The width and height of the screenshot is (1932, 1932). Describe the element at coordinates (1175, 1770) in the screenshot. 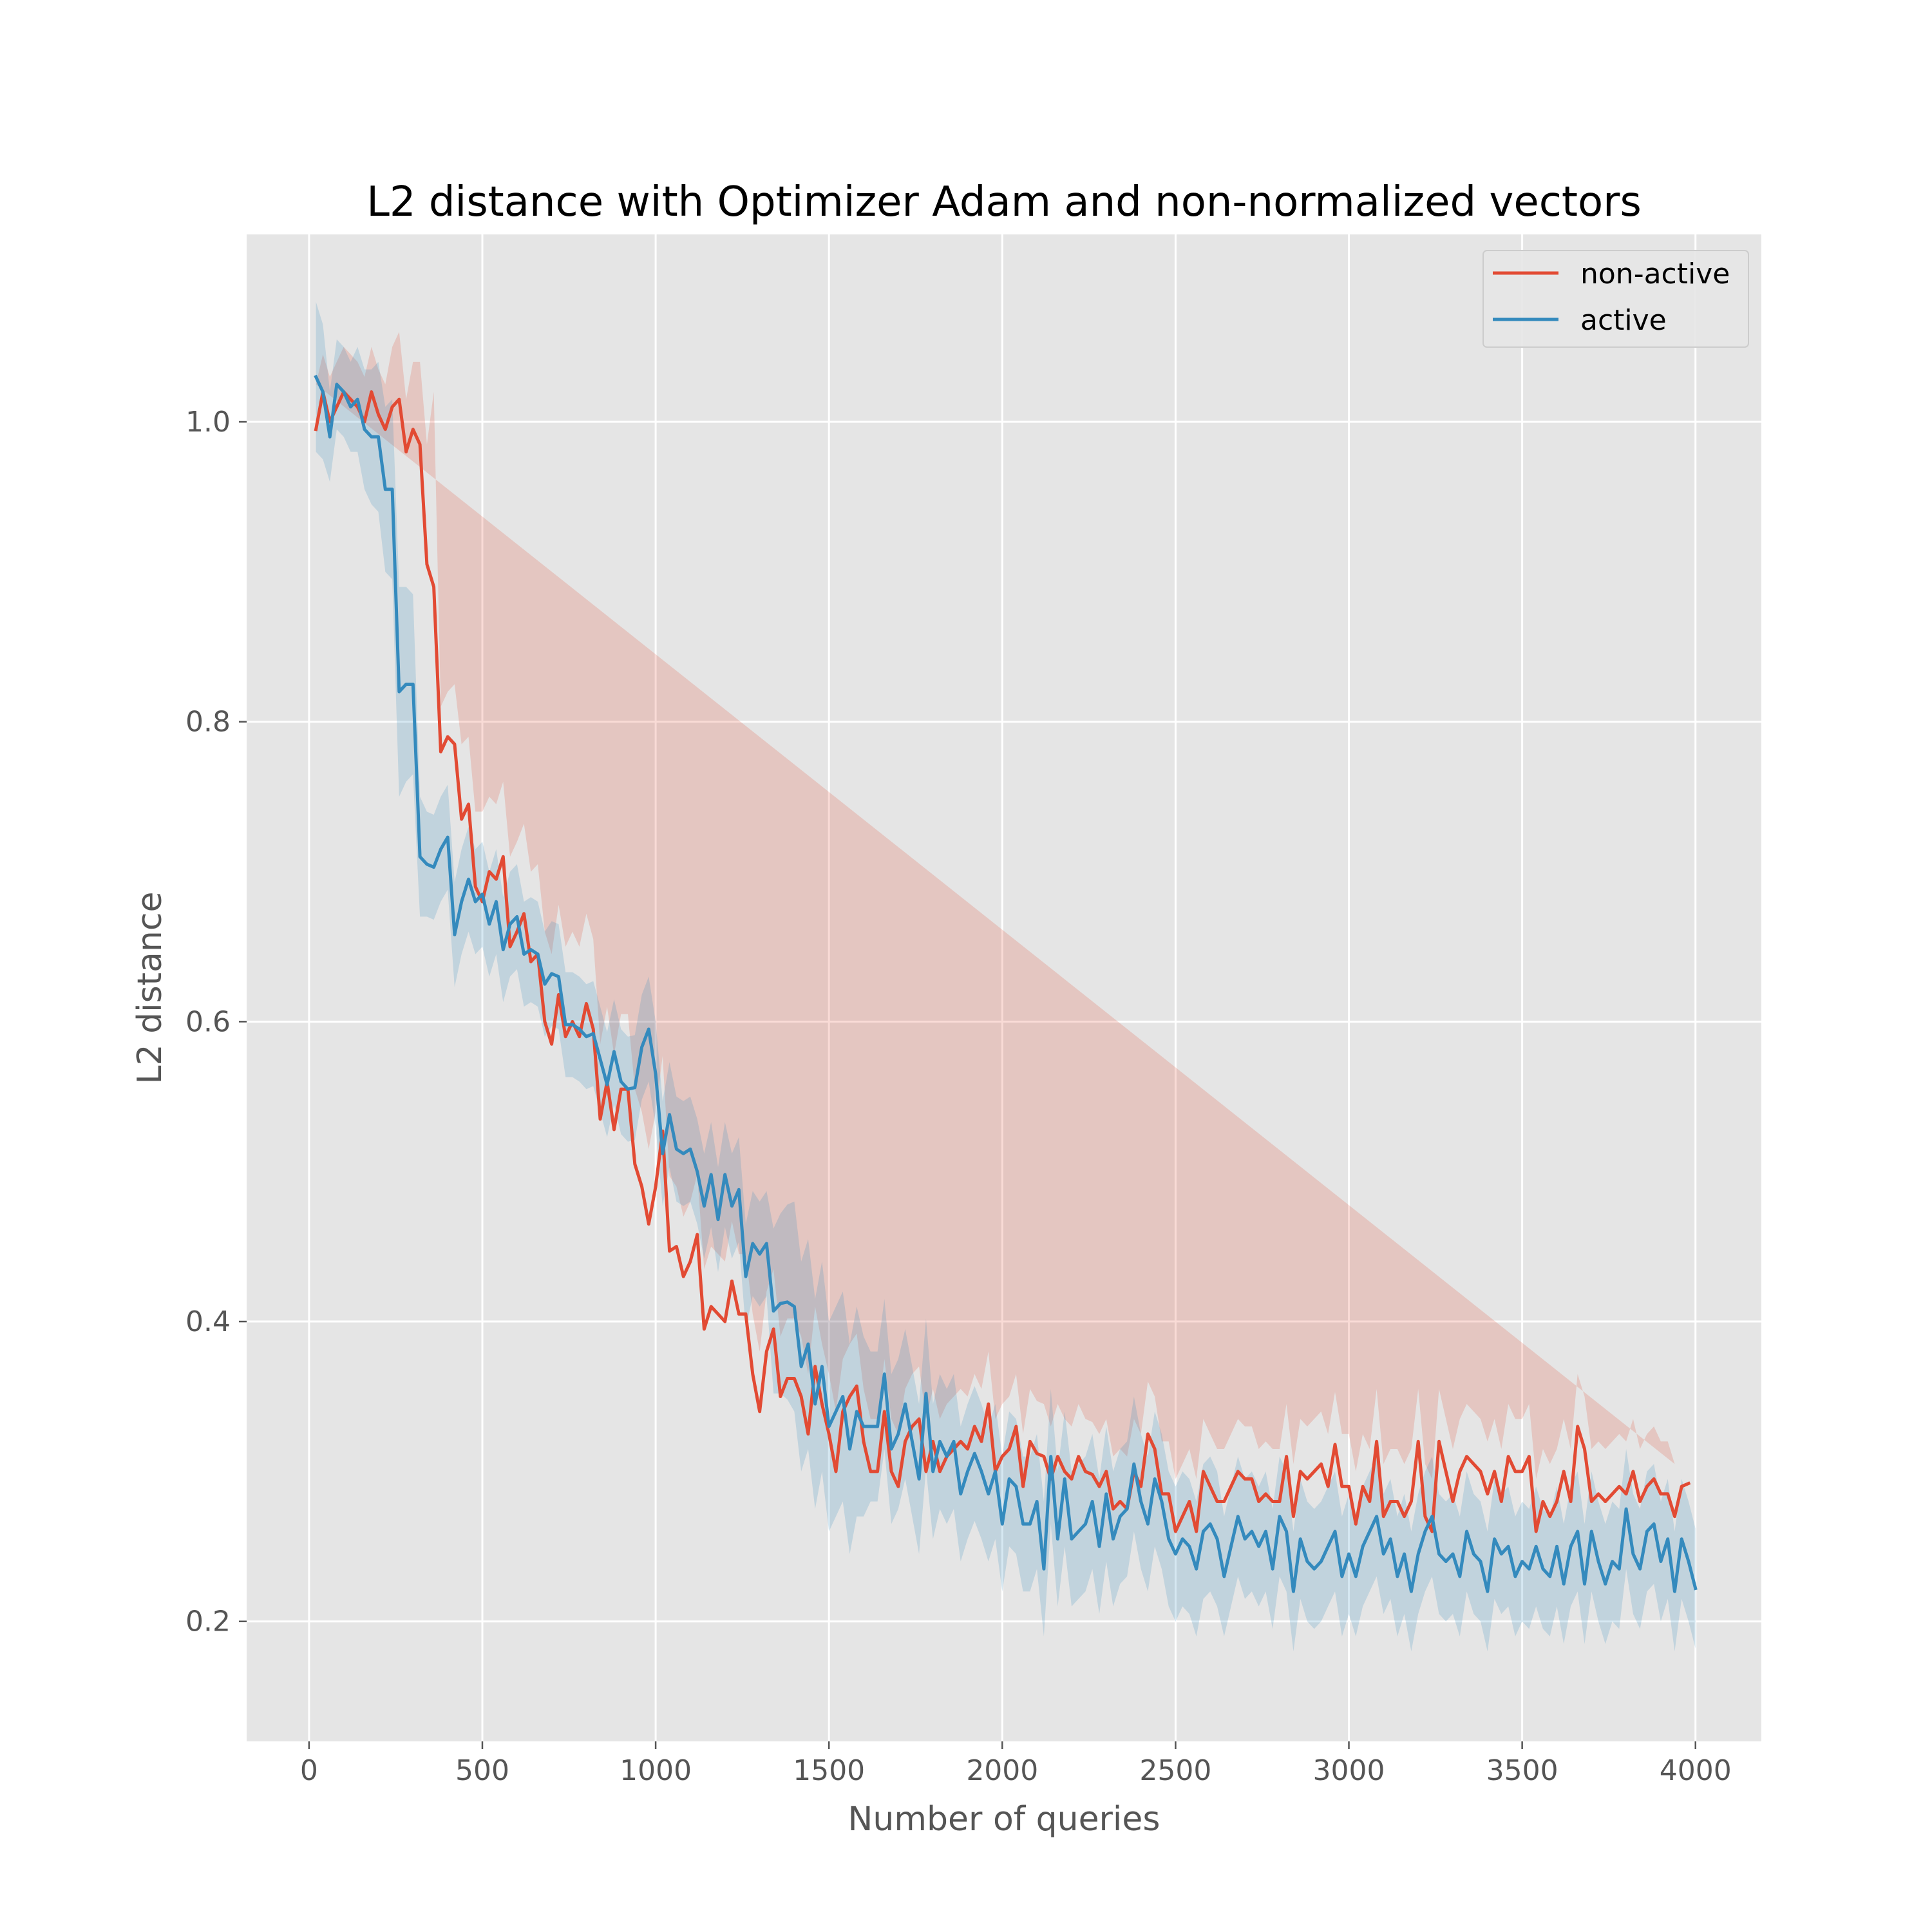

I see `x-tick-label: 2500` at that location.